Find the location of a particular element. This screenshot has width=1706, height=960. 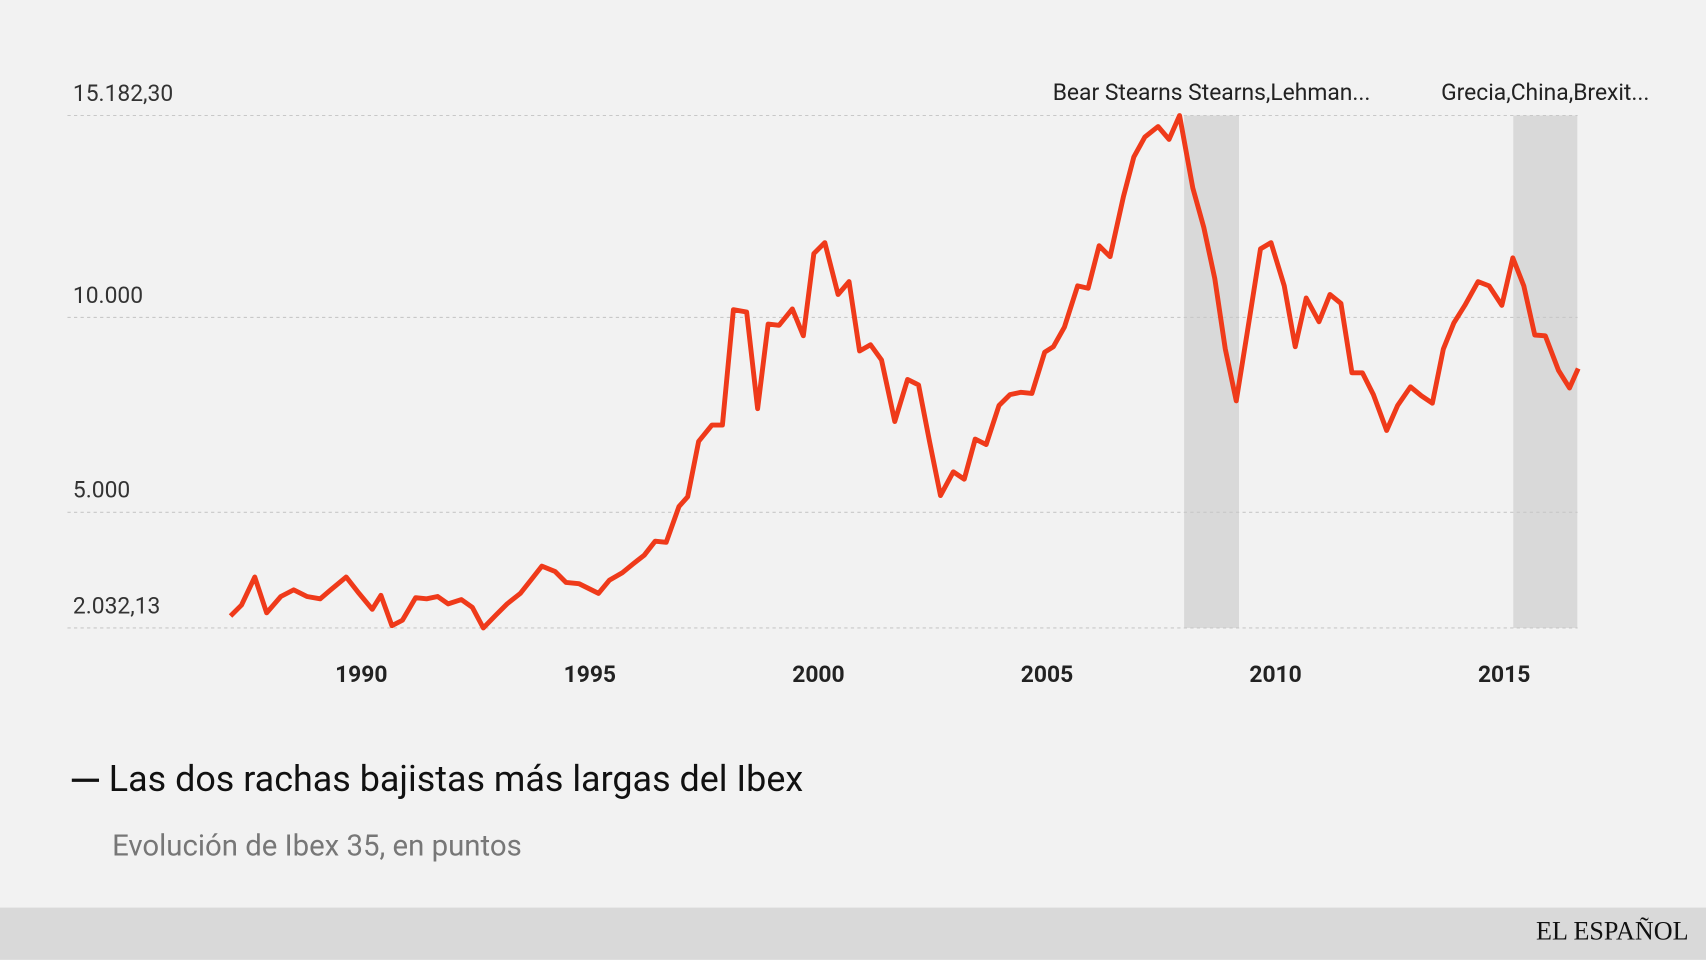

footer-bar is located at coordinates (853, 933).